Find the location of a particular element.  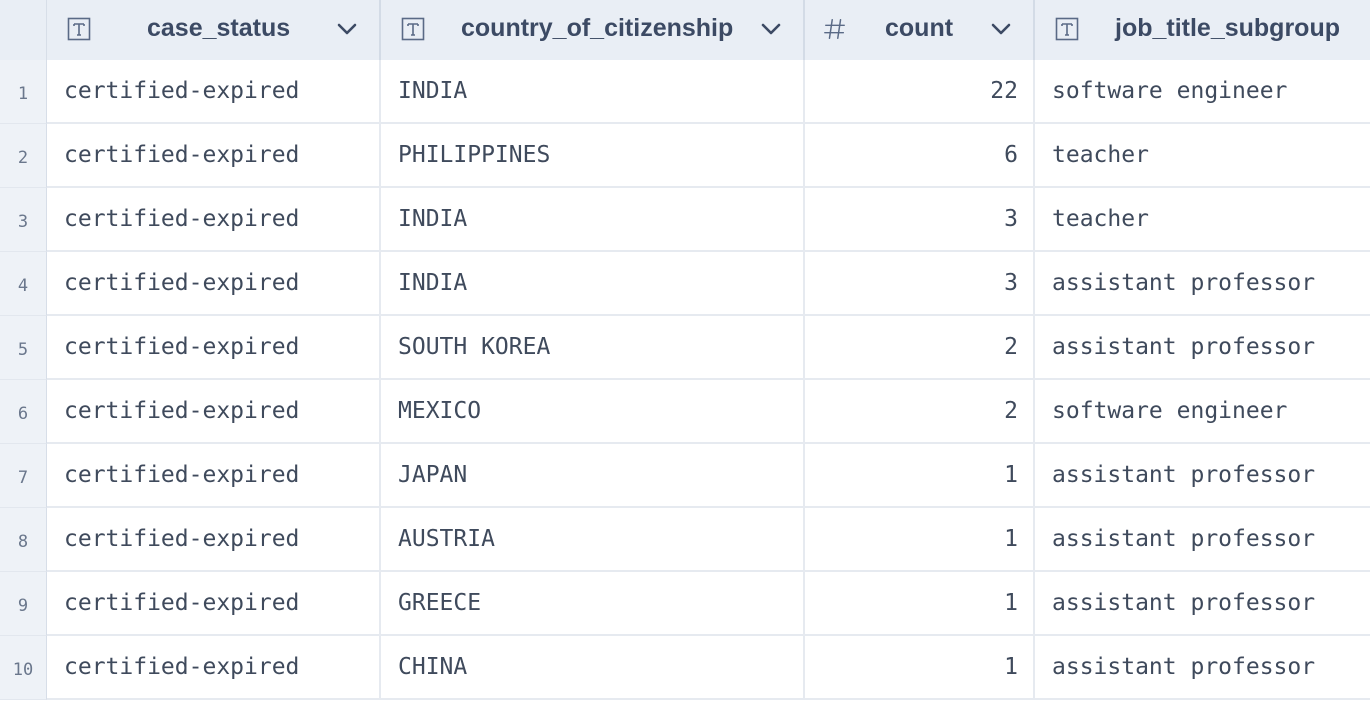

column-header-country-of-citizenship: country_of_citizenship is located at coordinates (593, 30).